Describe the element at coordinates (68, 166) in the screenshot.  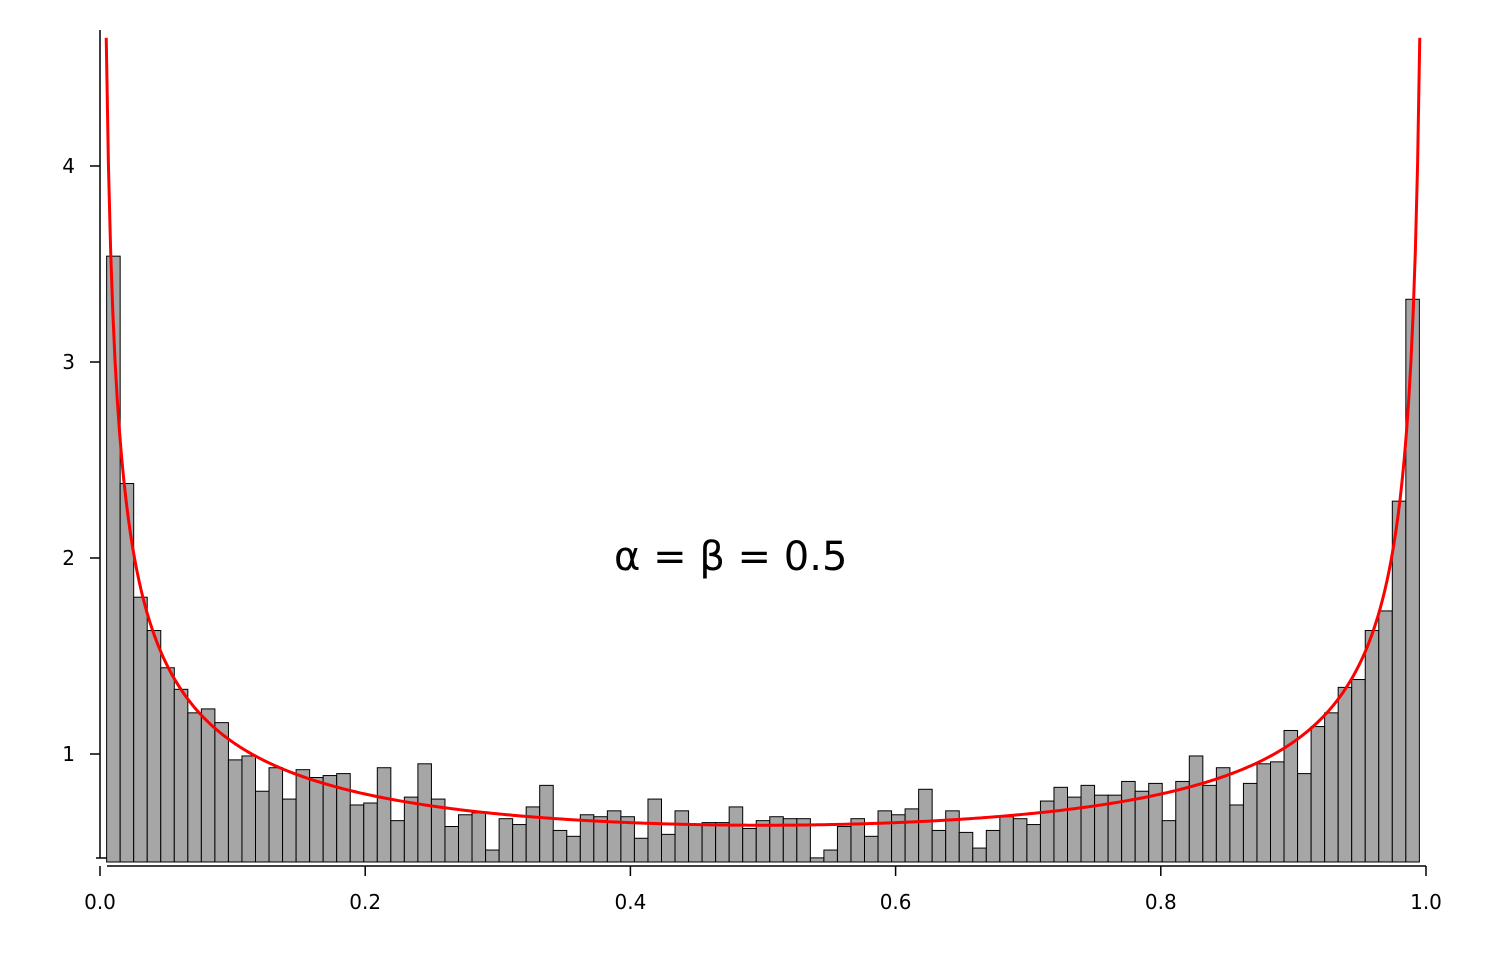
I see `y-tick-label: 4` at that location.